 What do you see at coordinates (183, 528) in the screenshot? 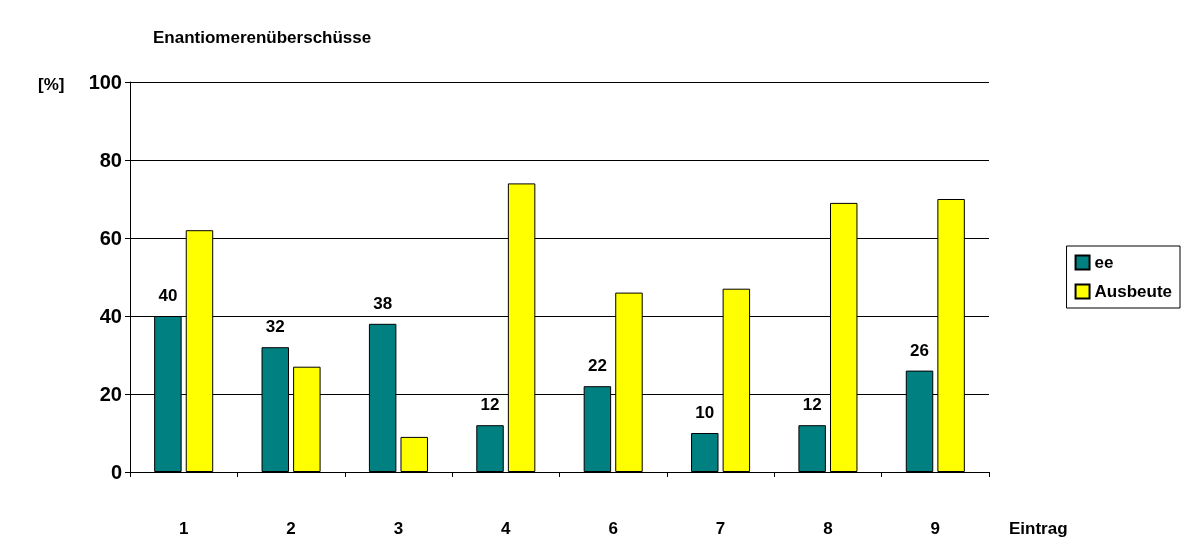
I see `x-tick-label: 1` at bounding box center [183, 528].